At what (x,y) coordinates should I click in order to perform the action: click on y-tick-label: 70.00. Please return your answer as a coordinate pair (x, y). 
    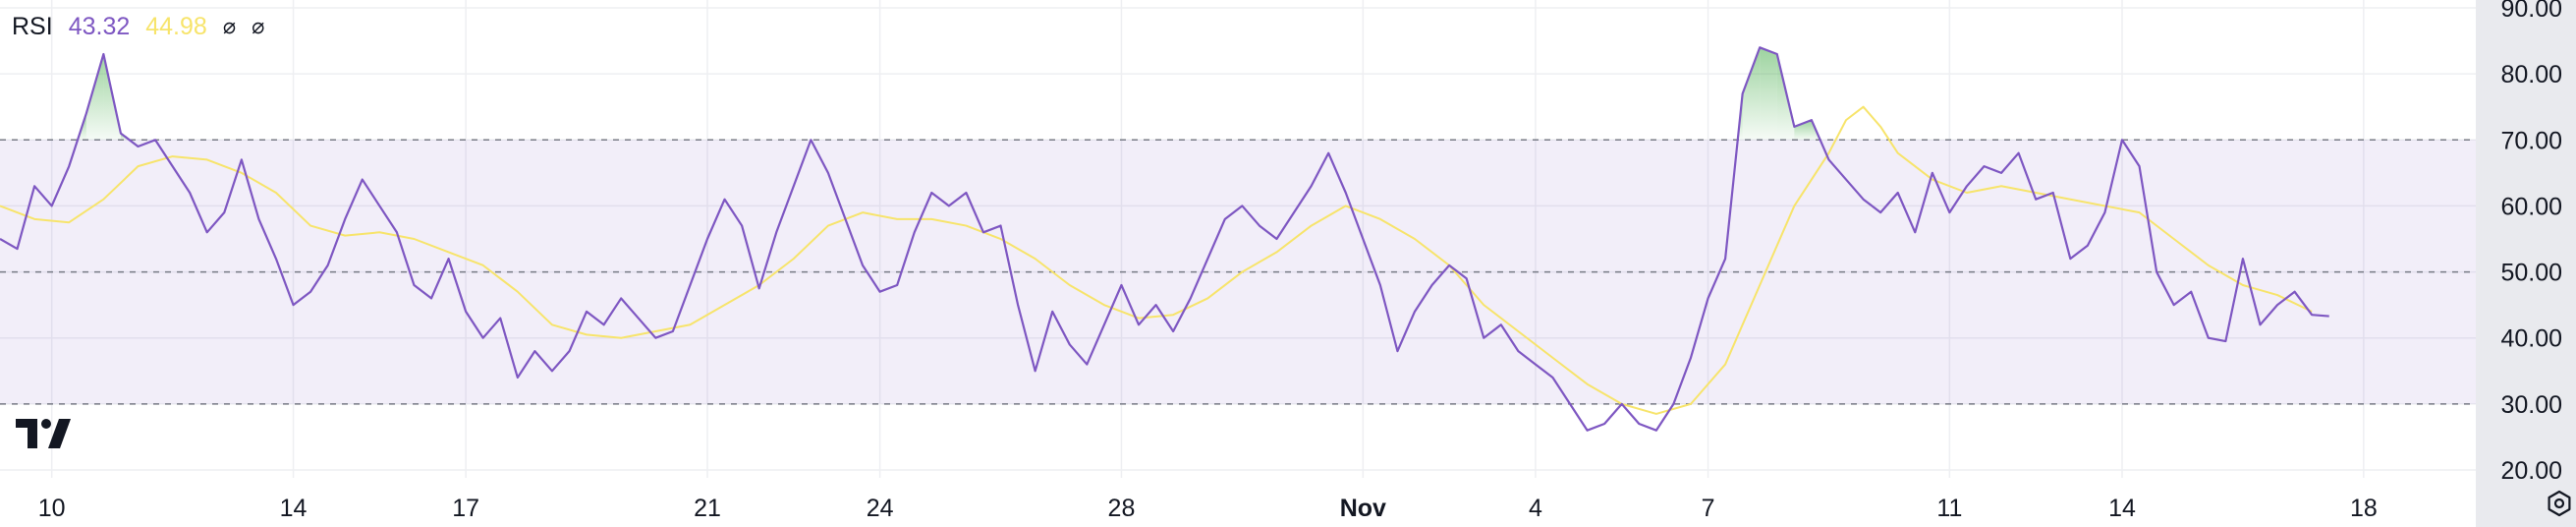
    Looking at the image, I should click on (2531, 140).